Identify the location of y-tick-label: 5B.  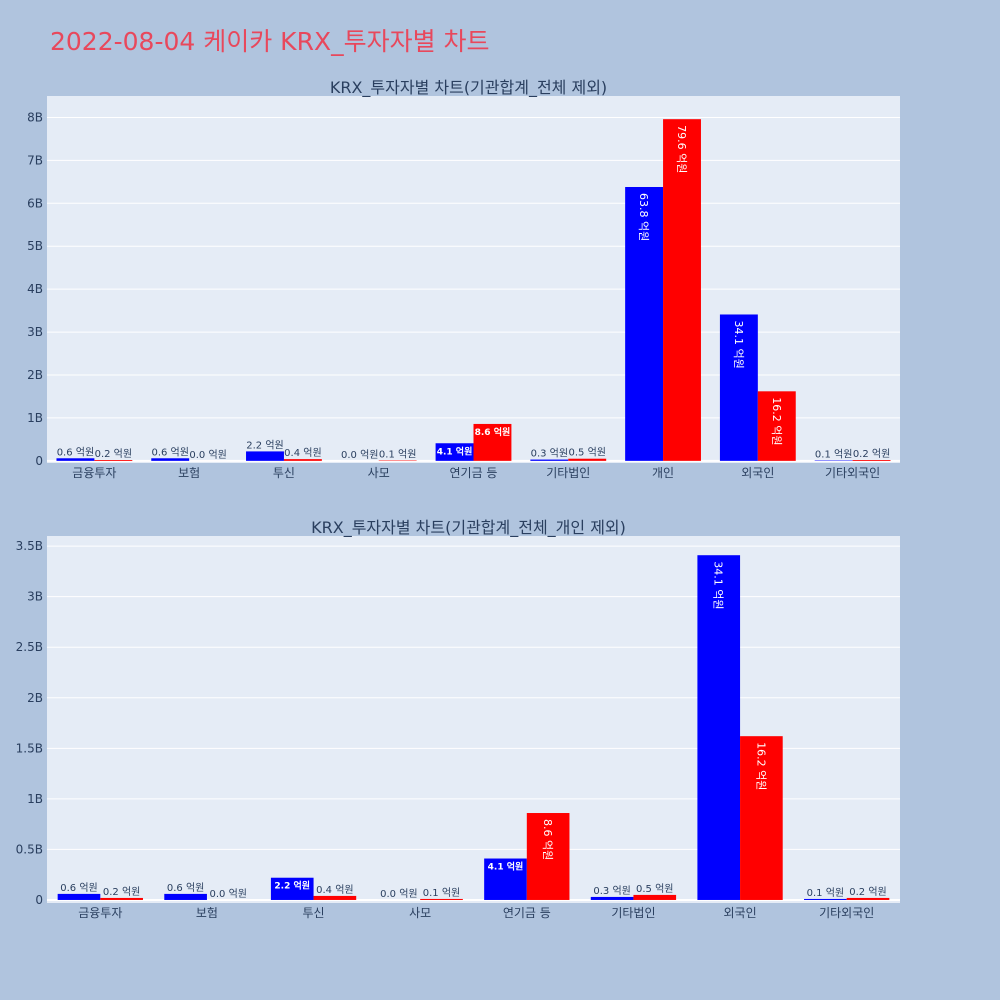
(35, 246).